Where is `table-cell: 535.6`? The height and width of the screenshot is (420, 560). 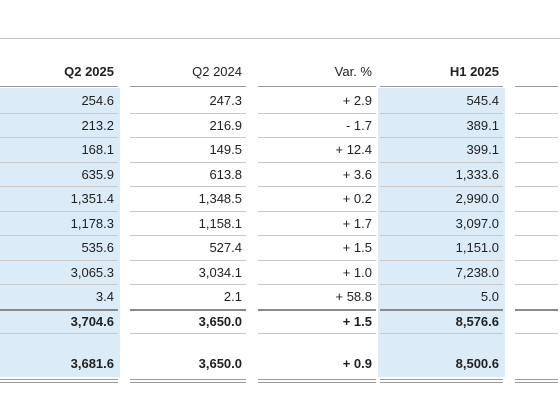
table-cell: 535.6 is located at coordinates (97, 247).